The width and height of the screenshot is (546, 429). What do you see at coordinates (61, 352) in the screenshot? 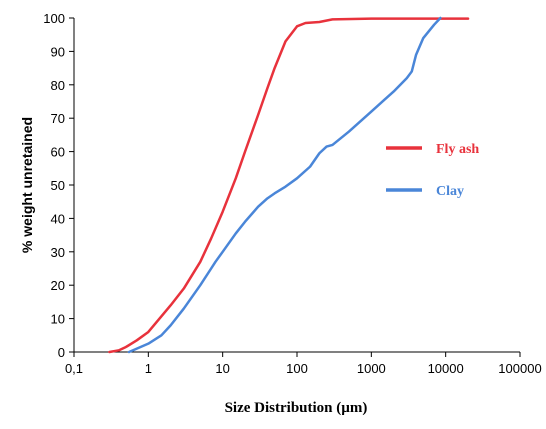
I see `y-tick-label: 0` at bounding box center [61, 352].